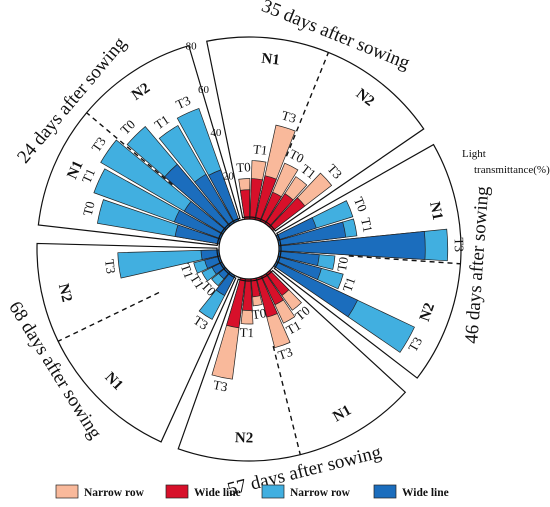  Describe the element at coordinates (506, 162) in the screenshot. I see `axis-title: Light transmittance(%)` at that location.